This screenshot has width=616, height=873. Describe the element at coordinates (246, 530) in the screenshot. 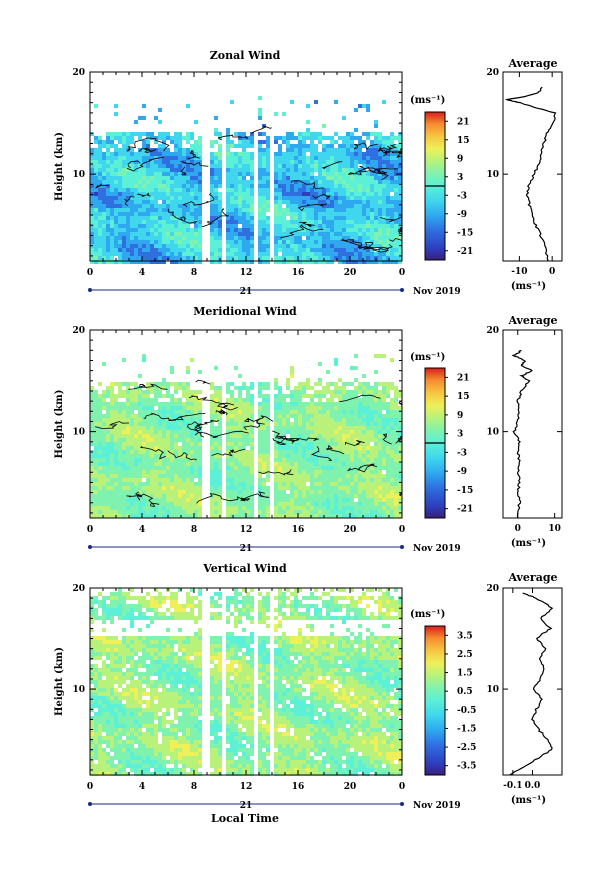

I see `x-tick-label: 12` at that location.